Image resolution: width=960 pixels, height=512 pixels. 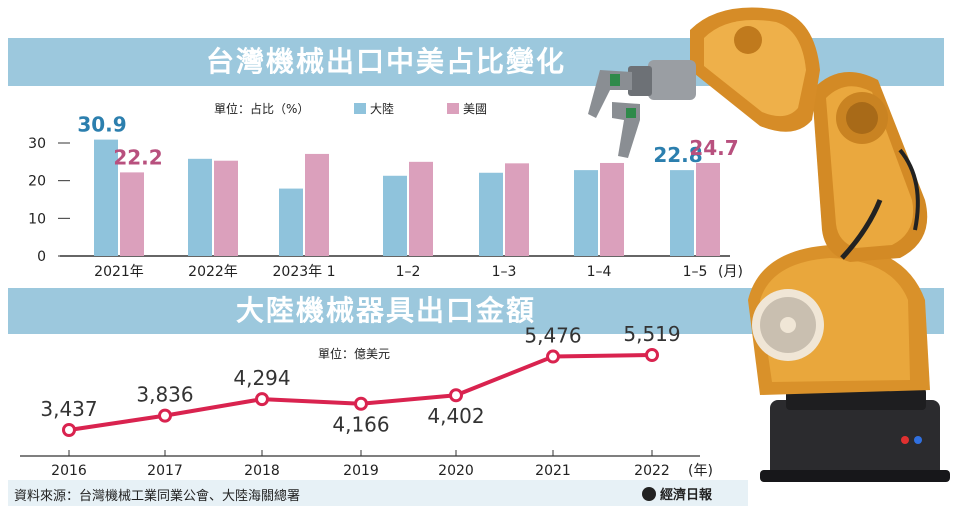 I want to click on line-chart-title: 大陸機械器具出口金額, so click(x=385, y=310).